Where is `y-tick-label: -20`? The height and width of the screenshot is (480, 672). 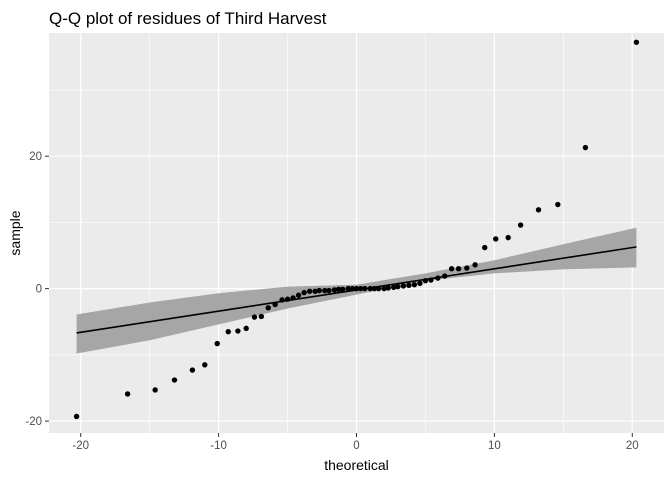
y-tick-label: -20 is located at coordinates (33, 422).